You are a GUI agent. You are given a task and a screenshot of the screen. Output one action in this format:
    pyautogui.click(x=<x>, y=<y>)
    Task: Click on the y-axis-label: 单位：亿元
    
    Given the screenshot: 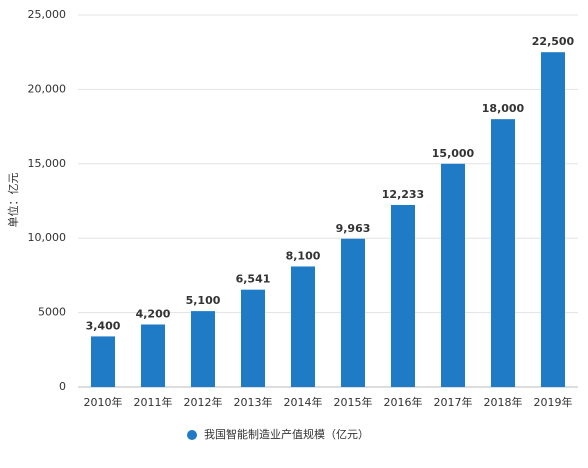 What is the action you would take?
    pyautogui.click(x=13, y=200)
    